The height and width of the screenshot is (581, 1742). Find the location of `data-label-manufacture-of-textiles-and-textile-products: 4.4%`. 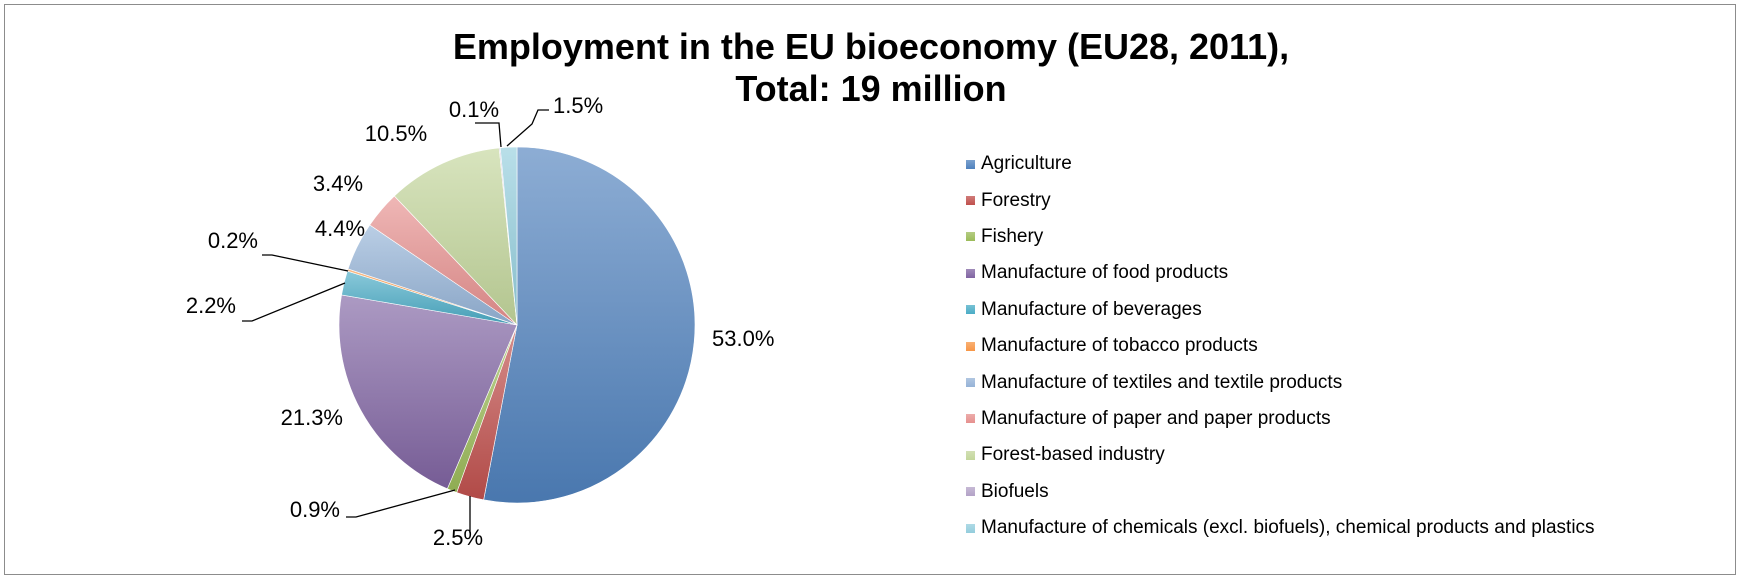

data-label-manufacture-of-textiles-and-textile-products: 4.4% is located at coordinates (340, 228).